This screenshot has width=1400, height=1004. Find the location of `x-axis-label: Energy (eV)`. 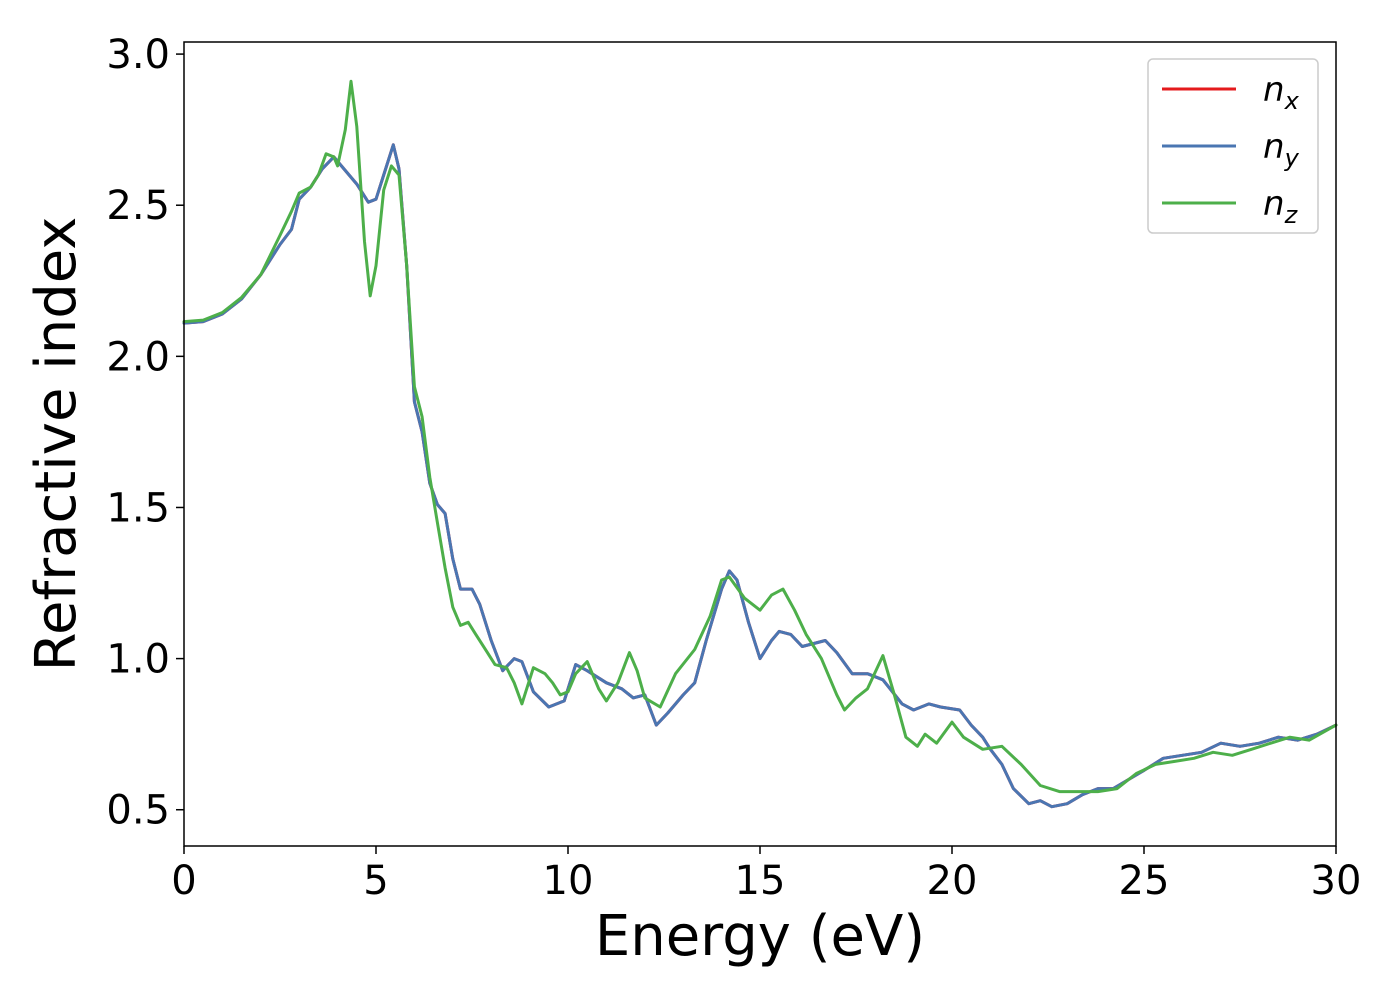

x-axis-label: Energy (eV) is located at coordinates (760, 936).